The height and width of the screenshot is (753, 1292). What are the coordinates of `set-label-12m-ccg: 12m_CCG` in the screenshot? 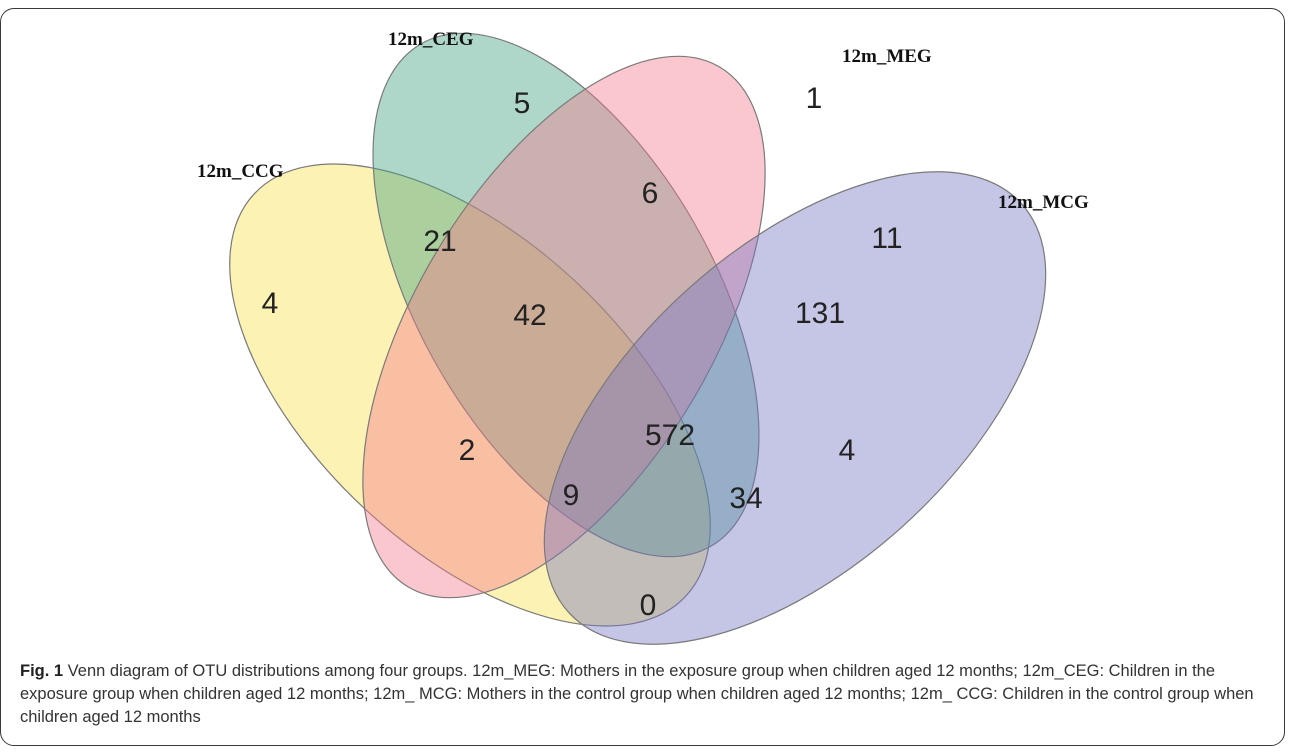 It's located at (240, 171).